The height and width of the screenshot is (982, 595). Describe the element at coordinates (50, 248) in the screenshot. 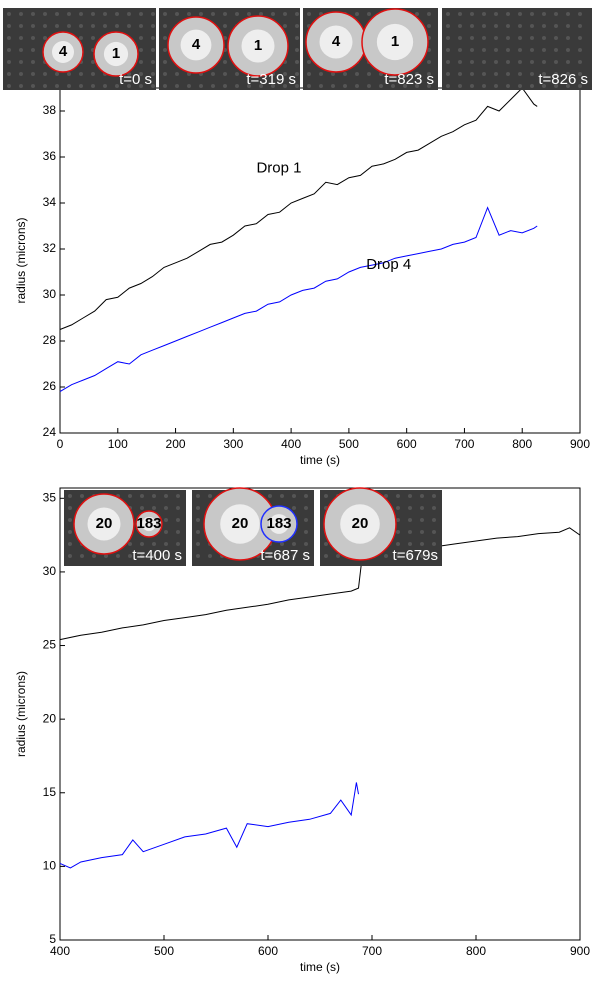

I see `y-tick-label: 32` at that location.